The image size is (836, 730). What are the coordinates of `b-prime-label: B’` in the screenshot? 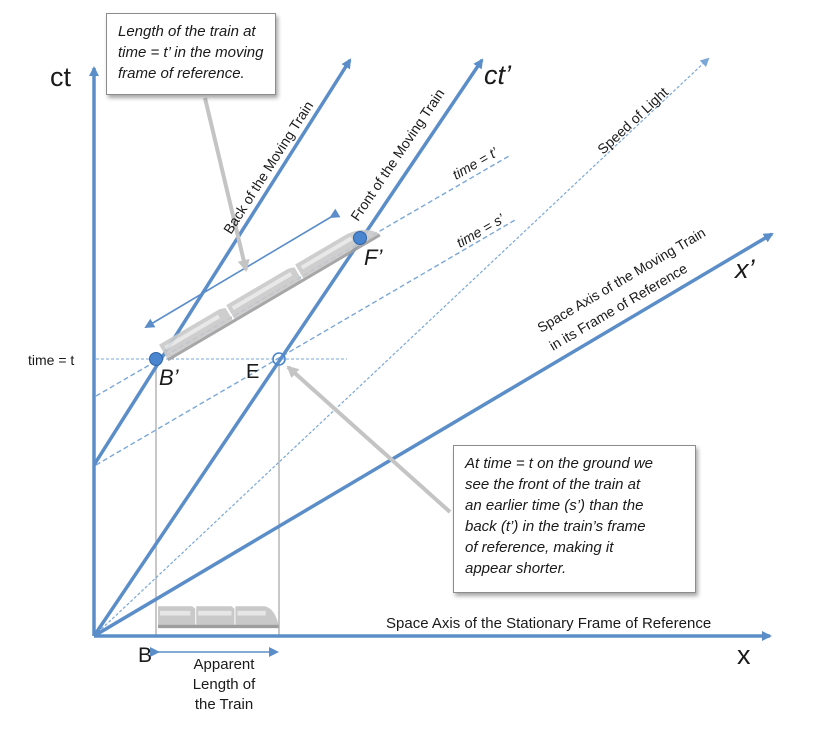 It's located at (169, 377).